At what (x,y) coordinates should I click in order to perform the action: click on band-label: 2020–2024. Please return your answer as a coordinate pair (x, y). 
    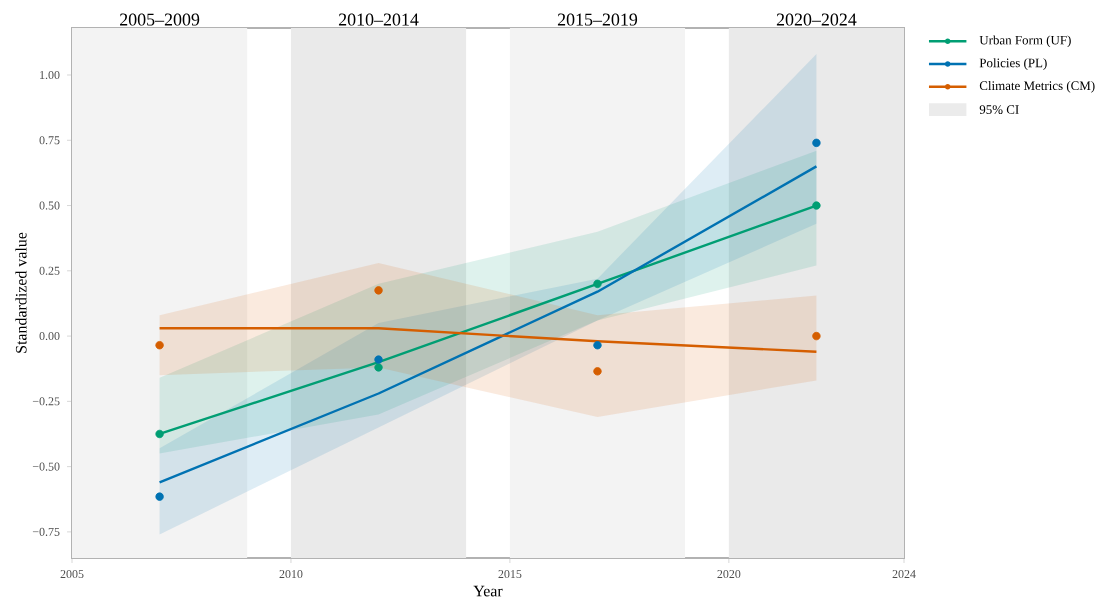
    Looking at the image, I should click on (816, 19).